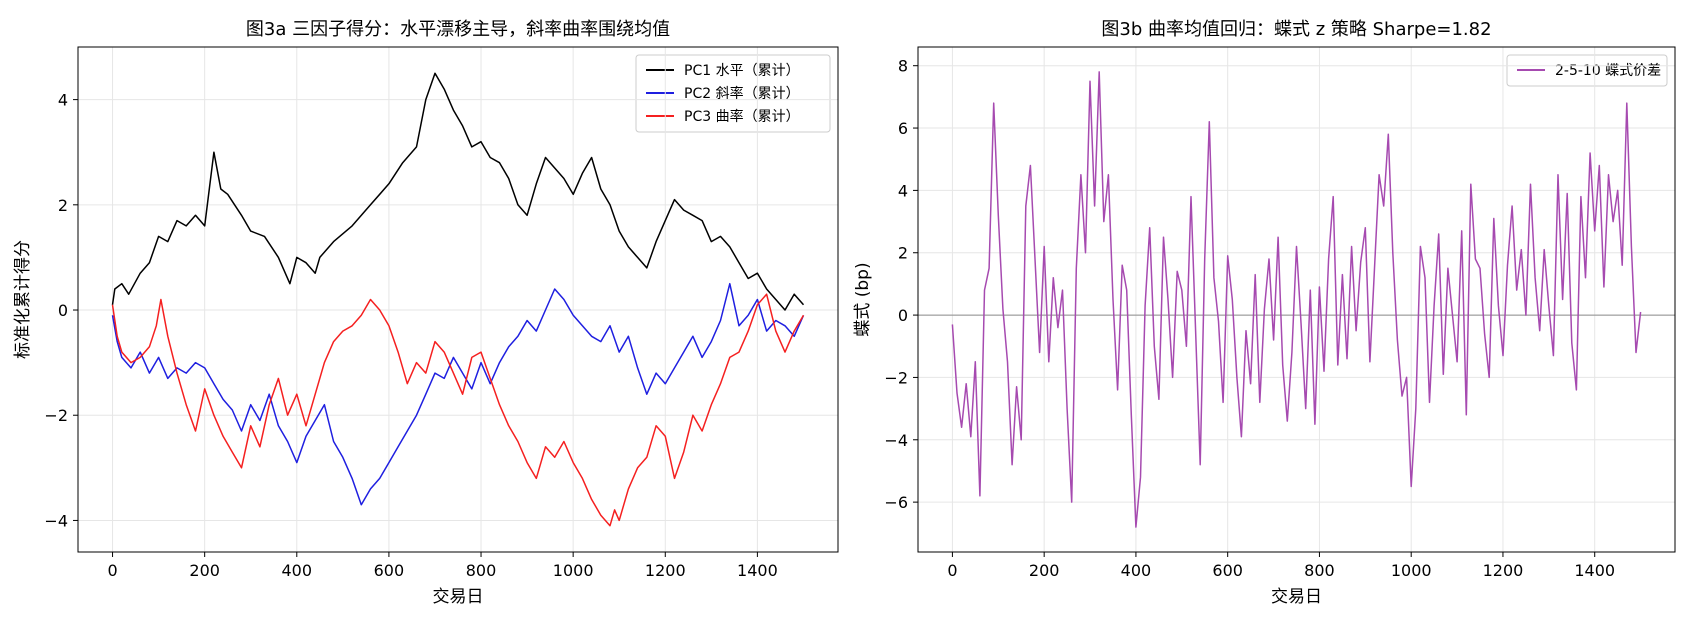 This screenshot has width=1690, height=624. What do you see at coordinates (458, 394) in the screenshot?
I see `series-line` at bounding box center [458, 394].